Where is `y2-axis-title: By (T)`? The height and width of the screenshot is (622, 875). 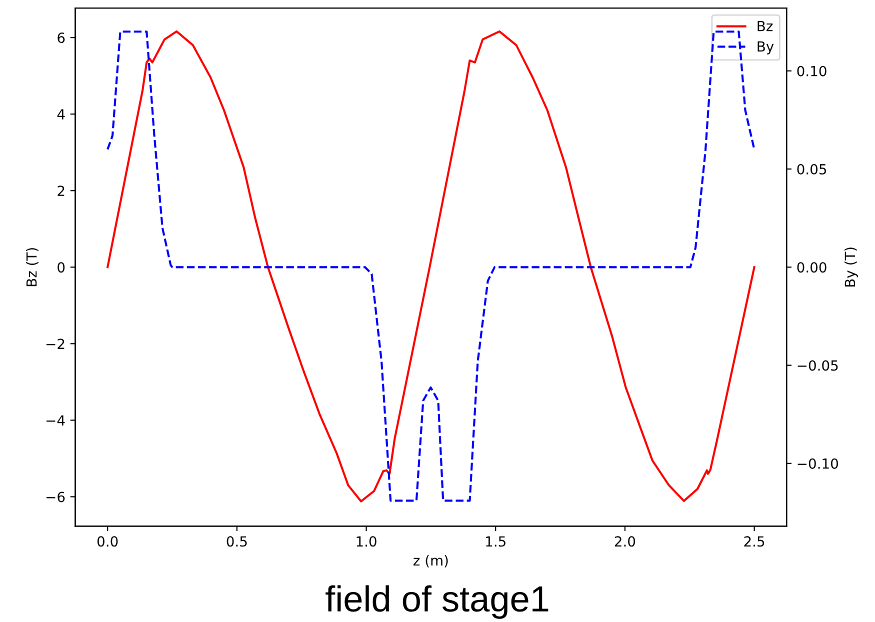 y2-axis-title: By (T) is located at coordinates (851, 267).